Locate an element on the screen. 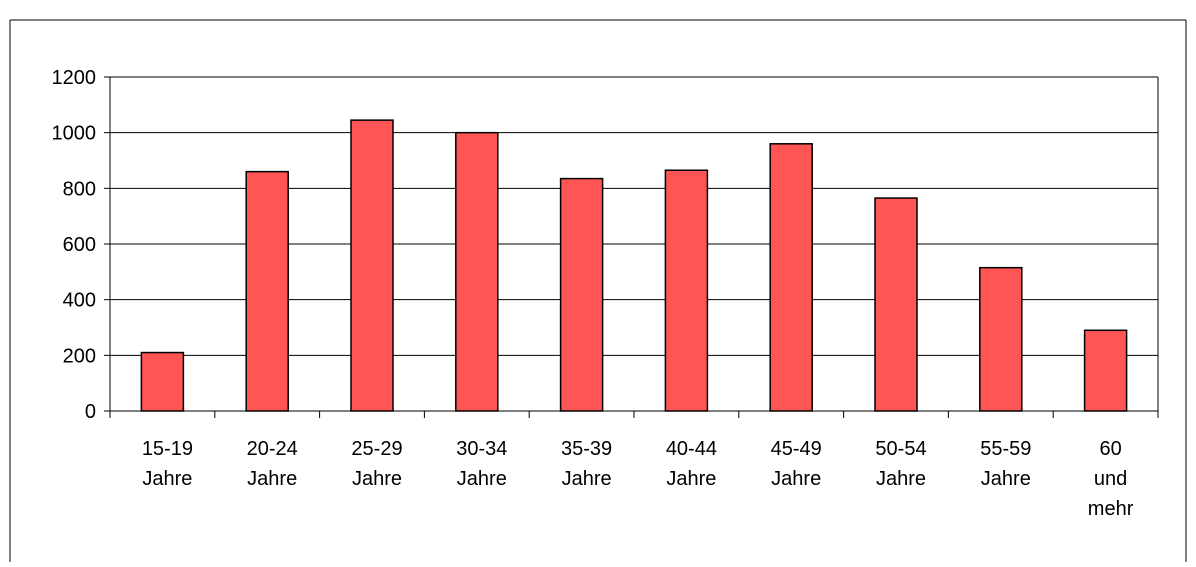 Image resolution: width=1196 pixels, height=567 pixels. x-tick-label: und is located at coordinates (1110, 479).